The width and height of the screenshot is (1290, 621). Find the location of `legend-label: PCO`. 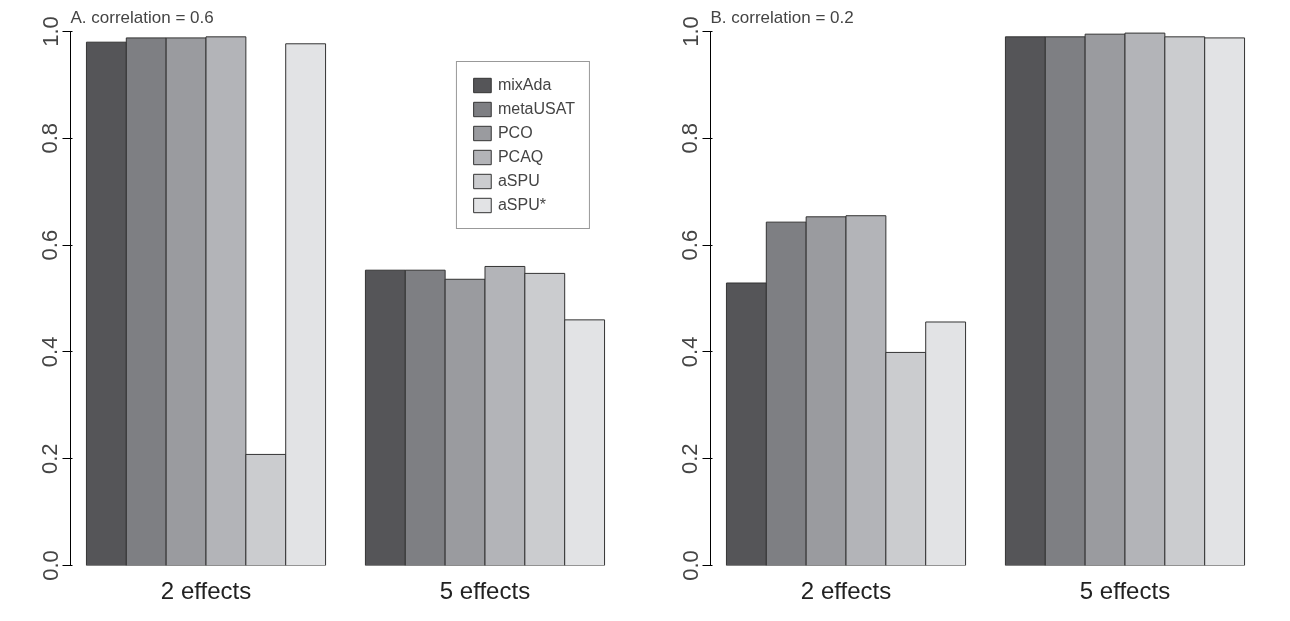

legend-label: PCO is located at coordinates (515, 133).